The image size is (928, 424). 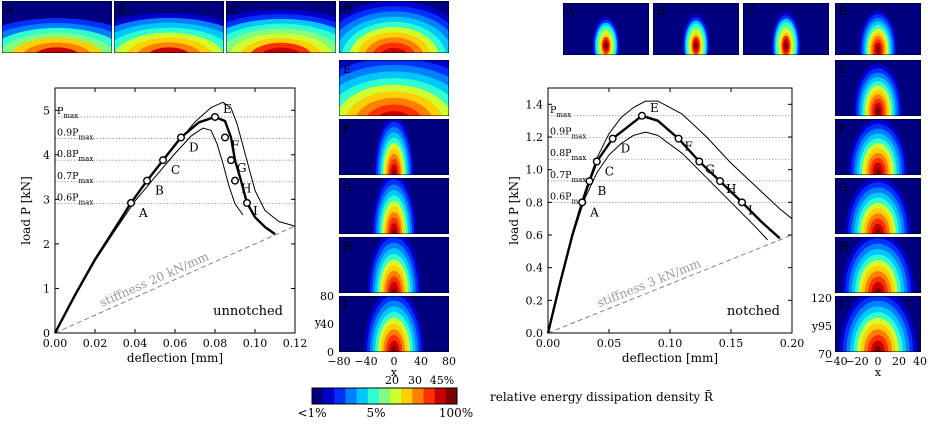 I want to click on chart-annotation: unnotched, so click(x=248, y=311).